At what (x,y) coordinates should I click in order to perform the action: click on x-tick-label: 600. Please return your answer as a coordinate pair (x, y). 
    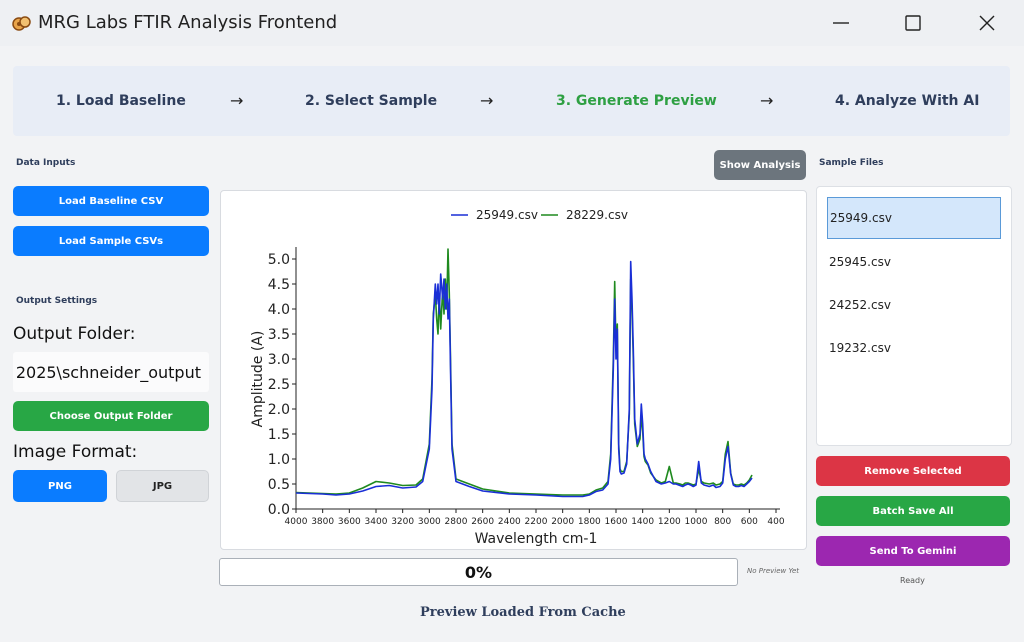
    Looking at the image, I should click on (749, 522).